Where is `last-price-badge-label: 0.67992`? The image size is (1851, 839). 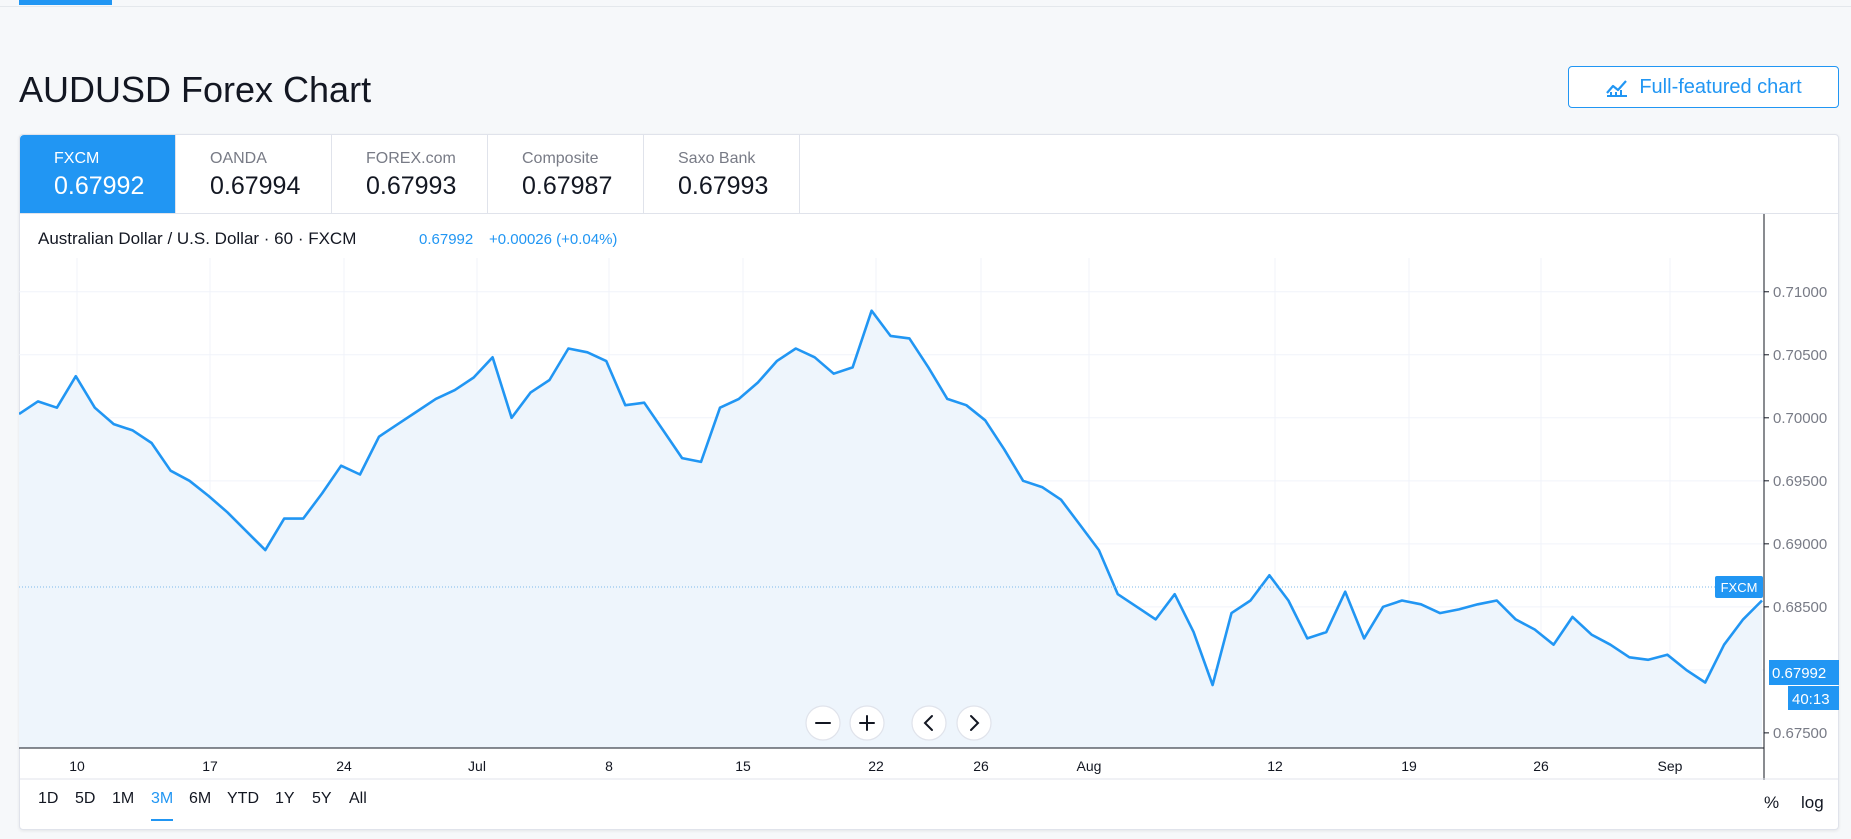
last-price-badge-label: 0.67992 is located at coordinates (1799, 673).